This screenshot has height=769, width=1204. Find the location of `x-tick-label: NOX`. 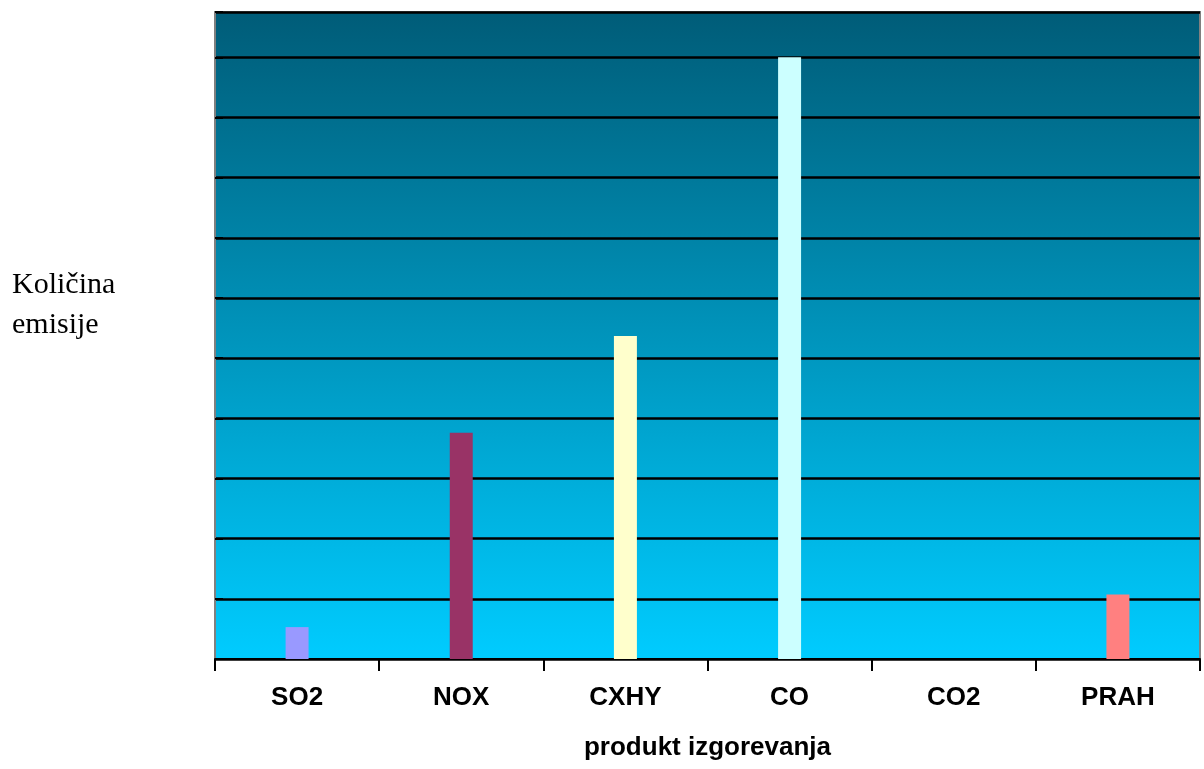

x-tick-label: NOX is located at coordinates (462, 696).